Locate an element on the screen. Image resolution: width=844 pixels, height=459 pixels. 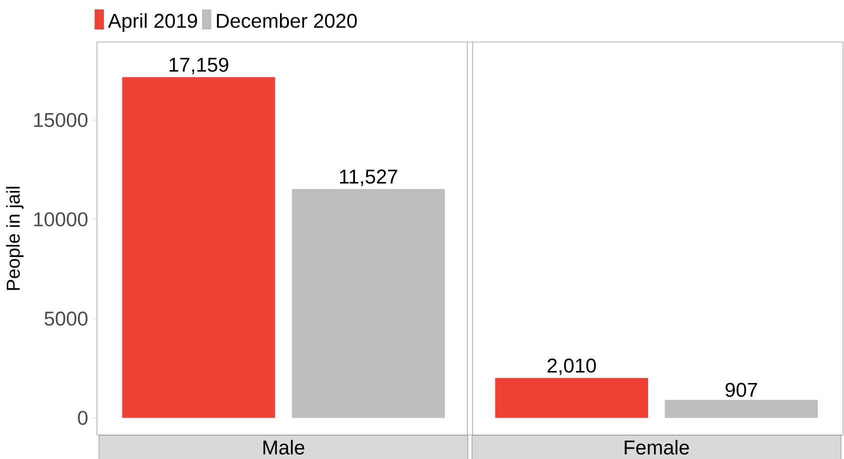
y-tick-label: 0 is located at coordinates (83, 417).